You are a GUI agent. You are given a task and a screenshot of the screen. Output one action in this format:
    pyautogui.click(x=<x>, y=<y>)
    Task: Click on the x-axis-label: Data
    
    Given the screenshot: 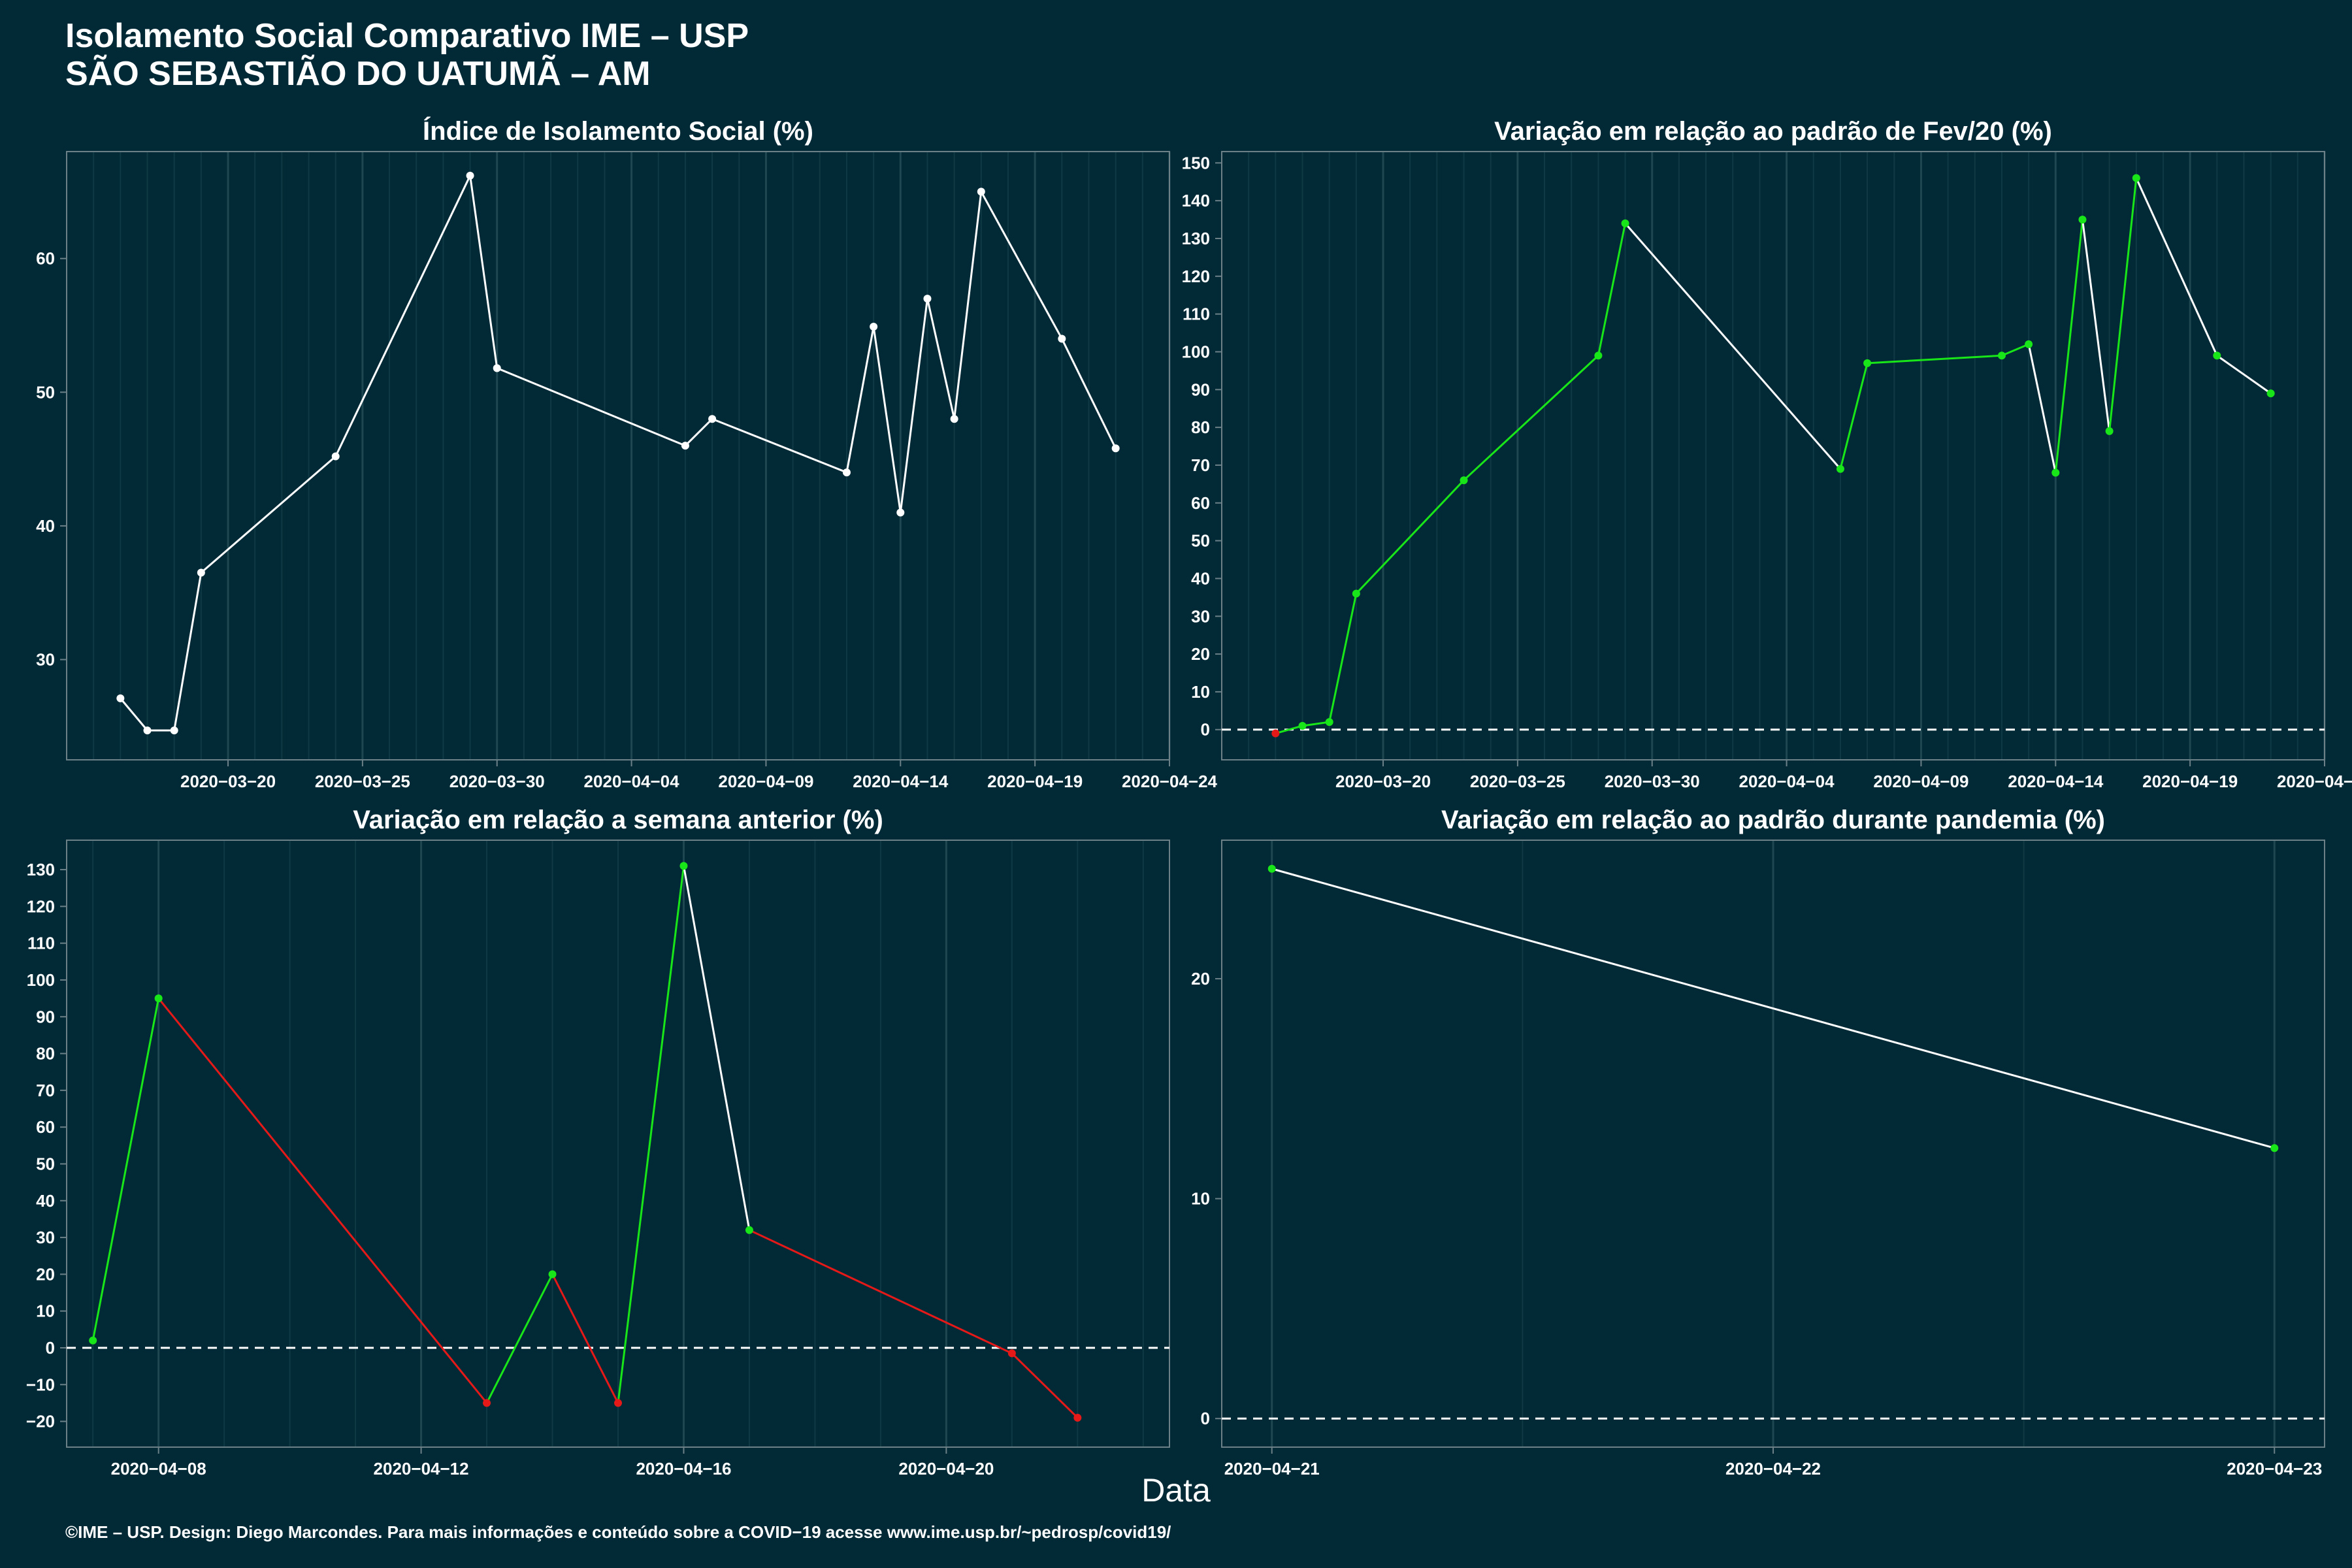 What is the action you would take?
    pyautogui.click(x=1176, y=1490)
    